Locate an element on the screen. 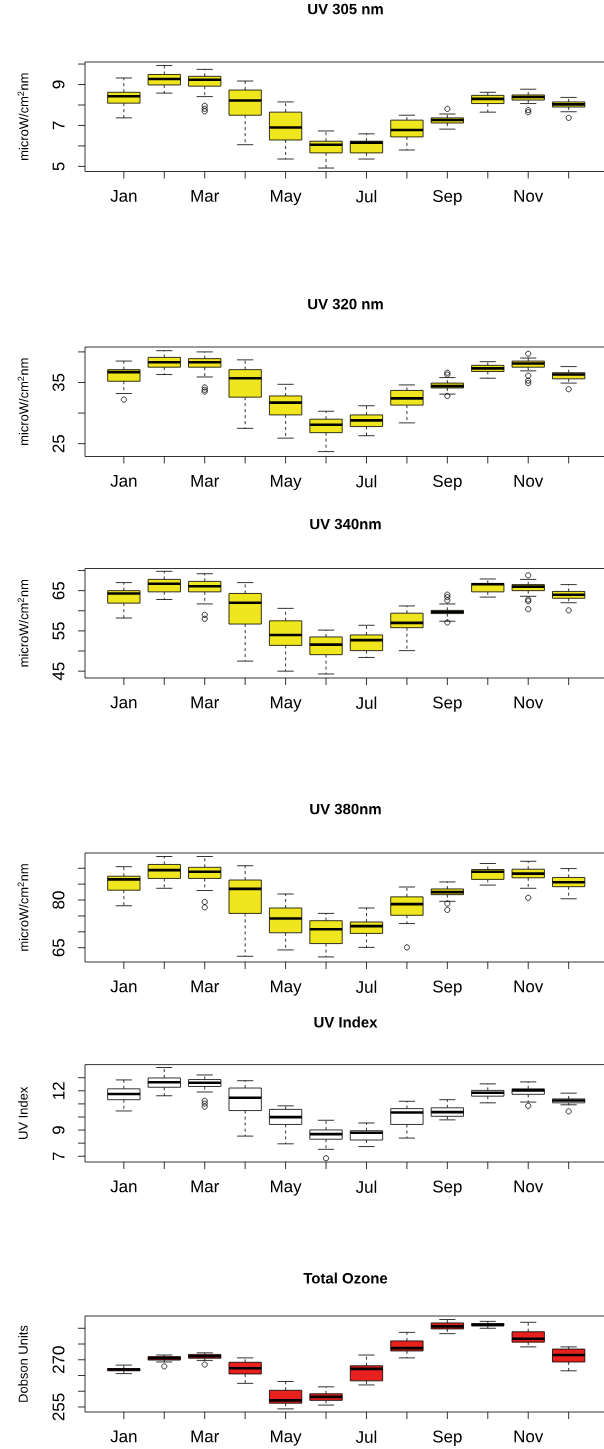 The width and height of the screenshot is (604, 1449). y-axis-title: Dobson Units is located at coordinates (23, 1363).